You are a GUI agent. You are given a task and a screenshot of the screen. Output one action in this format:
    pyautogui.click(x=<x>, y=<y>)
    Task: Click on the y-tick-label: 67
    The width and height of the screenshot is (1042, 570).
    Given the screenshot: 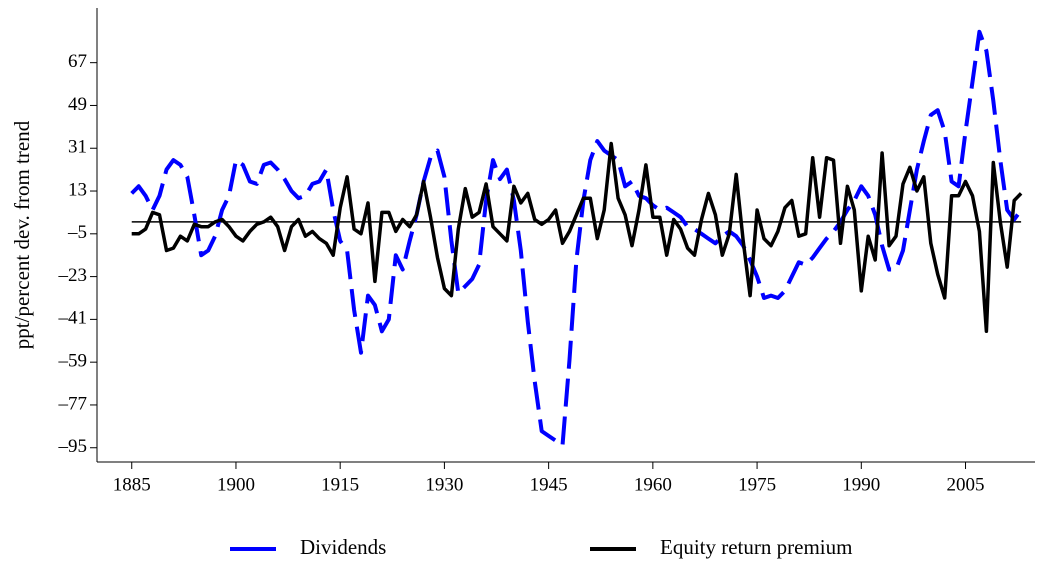 What is the action you would take?
    pyautogui.click(x=77, y=61)
    